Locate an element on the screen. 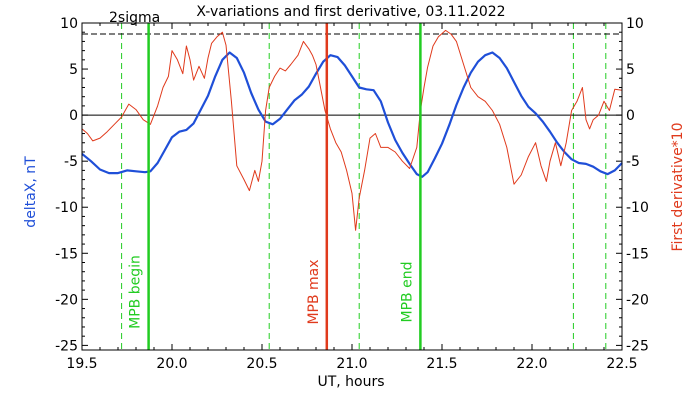 Image resolution: width=700 pixels, height=400 pixels. x-tick-label: 22.5 is located at coordinates (621, 364).